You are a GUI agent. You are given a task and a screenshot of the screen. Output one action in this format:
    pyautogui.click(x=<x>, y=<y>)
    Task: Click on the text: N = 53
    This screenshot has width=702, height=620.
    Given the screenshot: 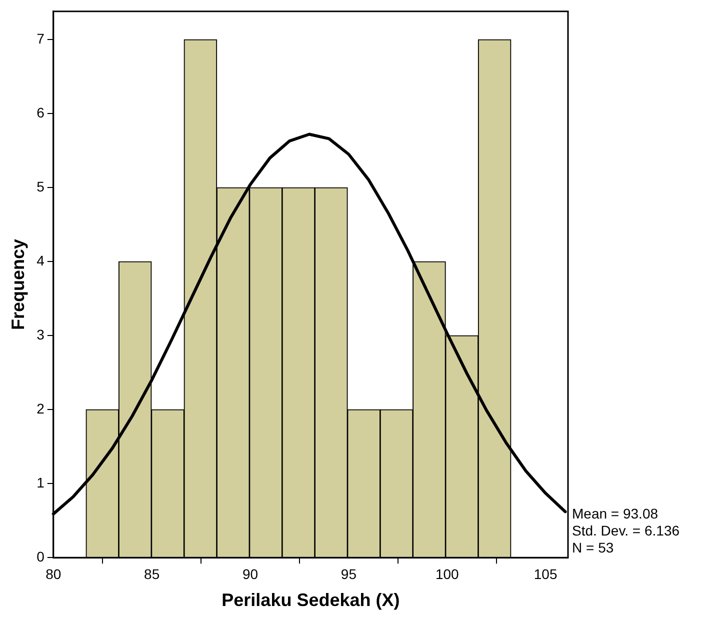 What is the action you would take?
    pyautogui.click(x=593, y=547)
    